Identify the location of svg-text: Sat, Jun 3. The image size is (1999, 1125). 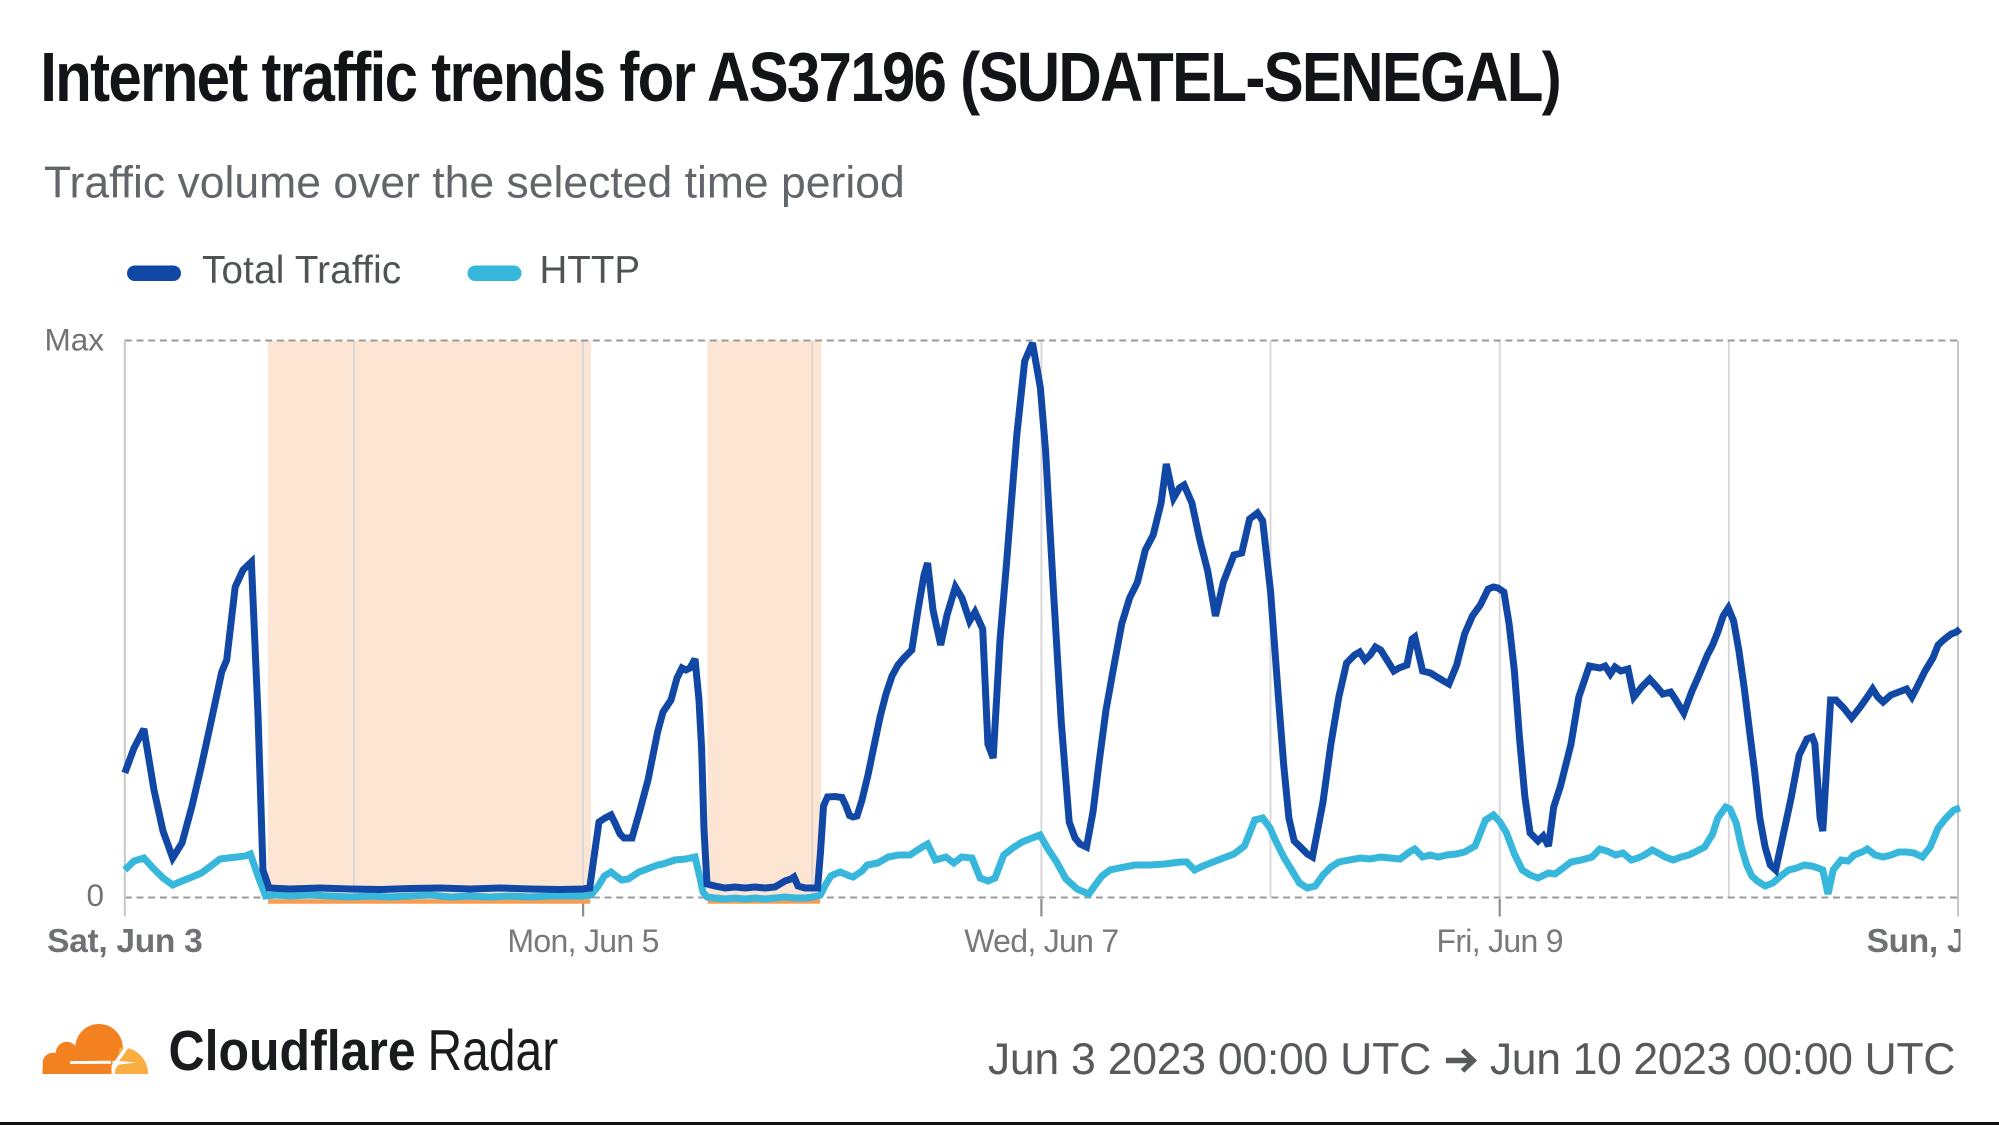
(124, 941).